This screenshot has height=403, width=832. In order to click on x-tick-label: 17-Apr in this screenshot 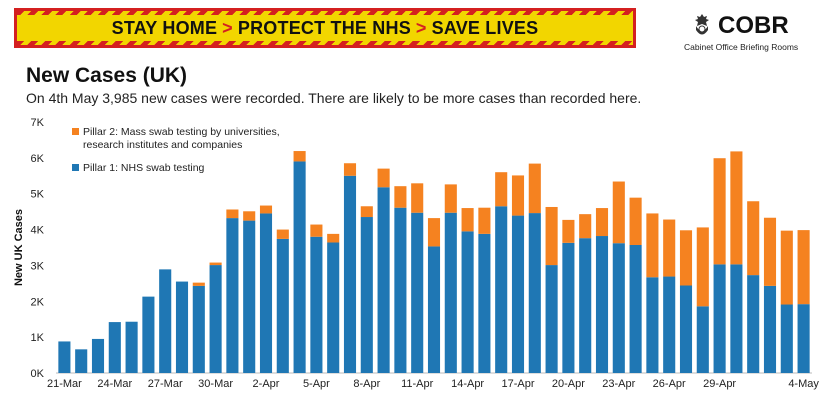, I will do `click(517, 384)`.